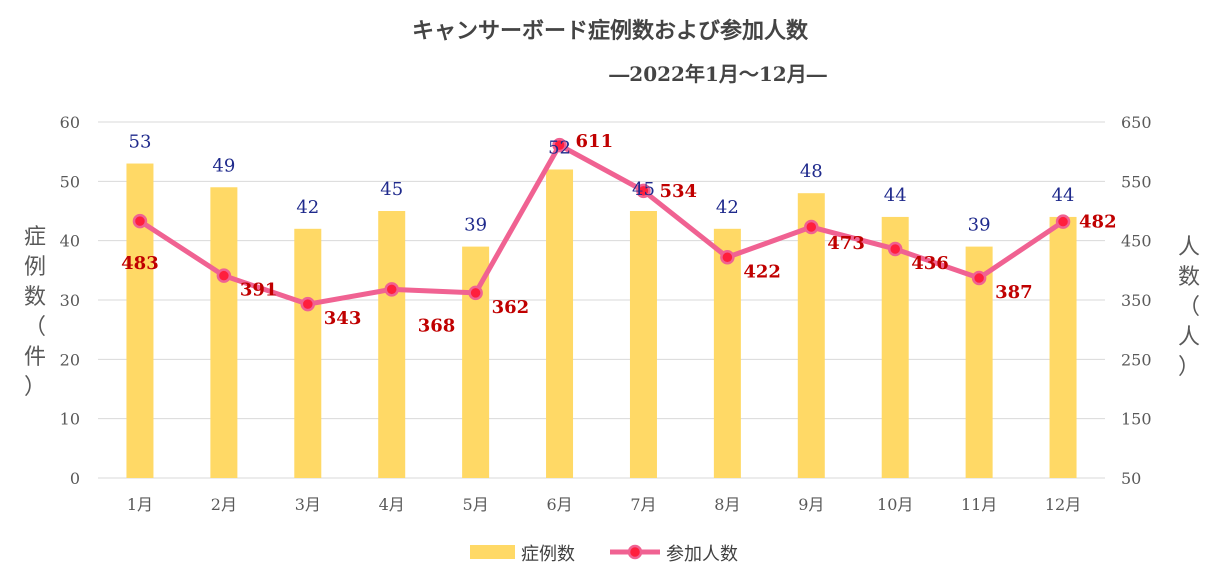  What do you see at coordinates (511, 307) in the screenshot?
I see `line-value-label: 362` at bounding box center [511, 307].